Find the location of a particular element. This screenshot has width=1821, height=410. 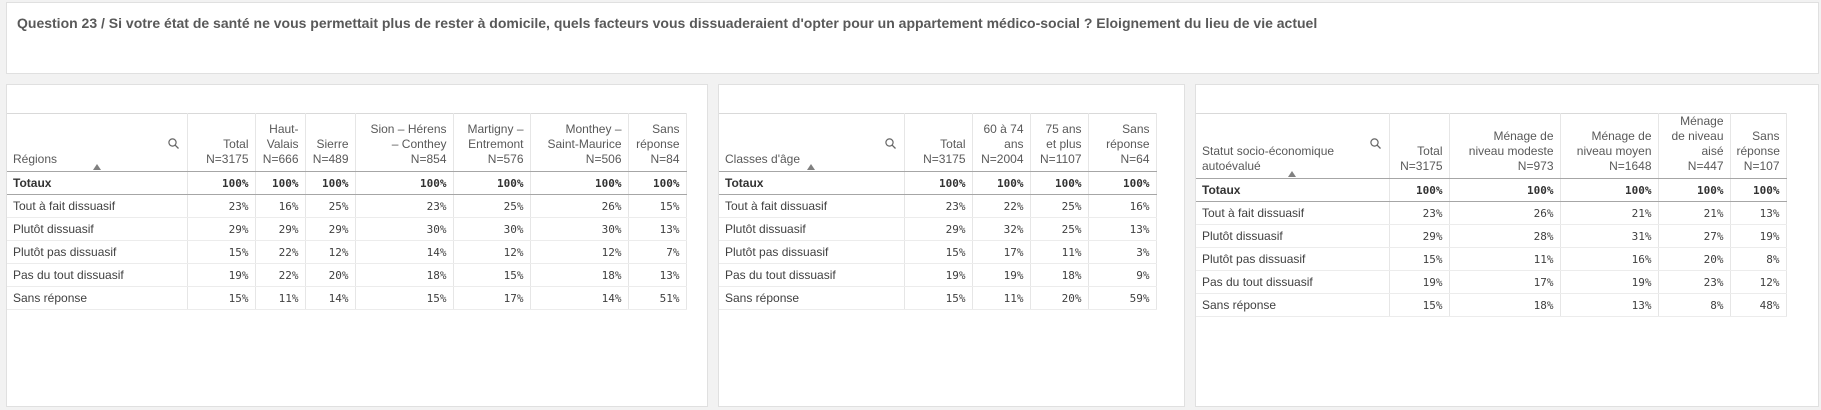

column-header: Ménage de niveau aisé N=447 is located at coordinates (1694, 146).